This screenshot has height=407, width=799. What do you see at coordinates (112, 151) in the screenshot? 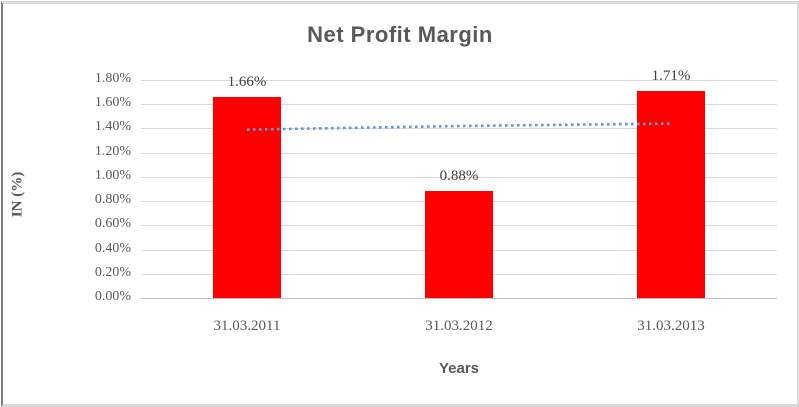
I see `y-tick-label: 1.20%` at bounding box center [112, 151].